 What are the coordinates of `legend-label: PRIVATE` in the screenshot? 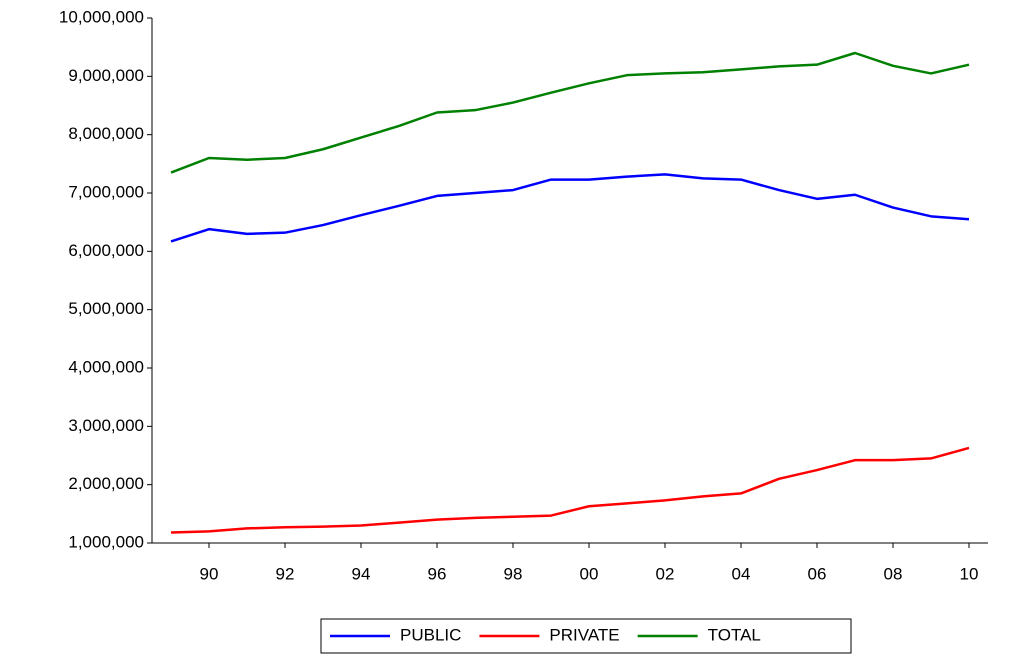 It's located at (584, 634).